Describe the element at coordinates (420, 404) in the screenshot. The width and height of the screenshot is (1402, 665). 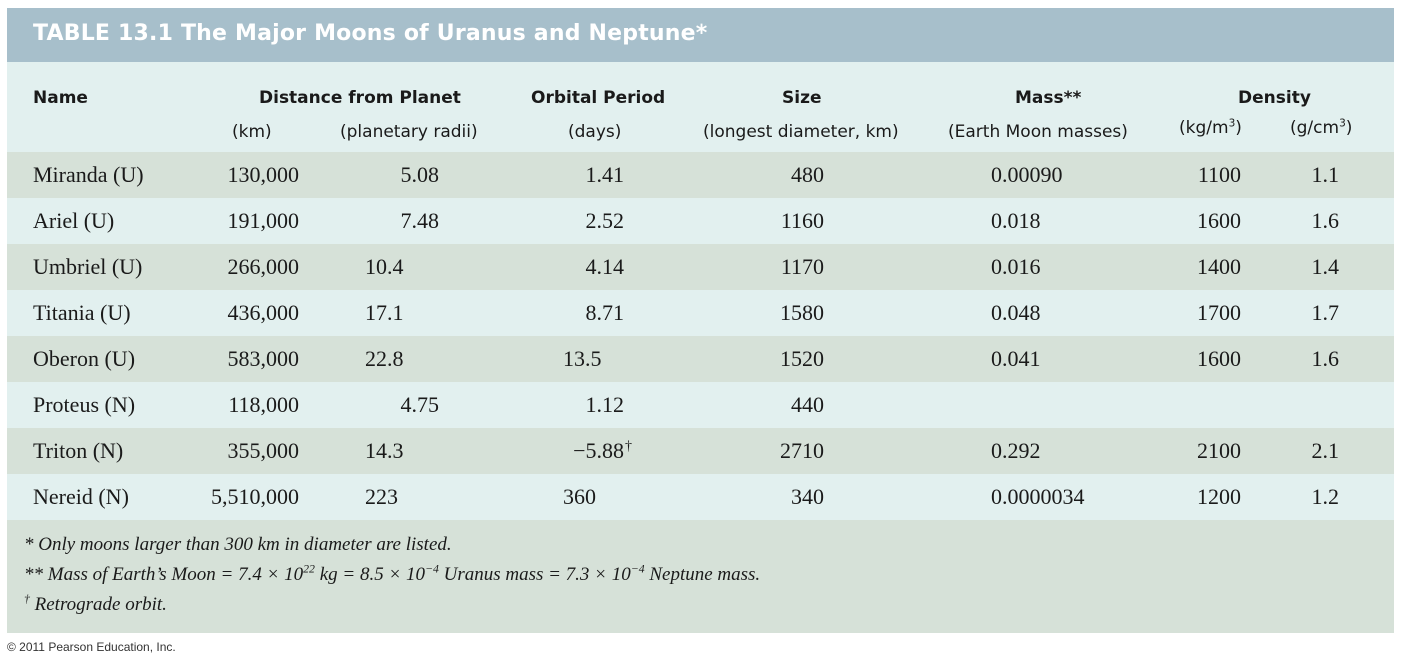
I see `cell-radii: 4.75` at that location.